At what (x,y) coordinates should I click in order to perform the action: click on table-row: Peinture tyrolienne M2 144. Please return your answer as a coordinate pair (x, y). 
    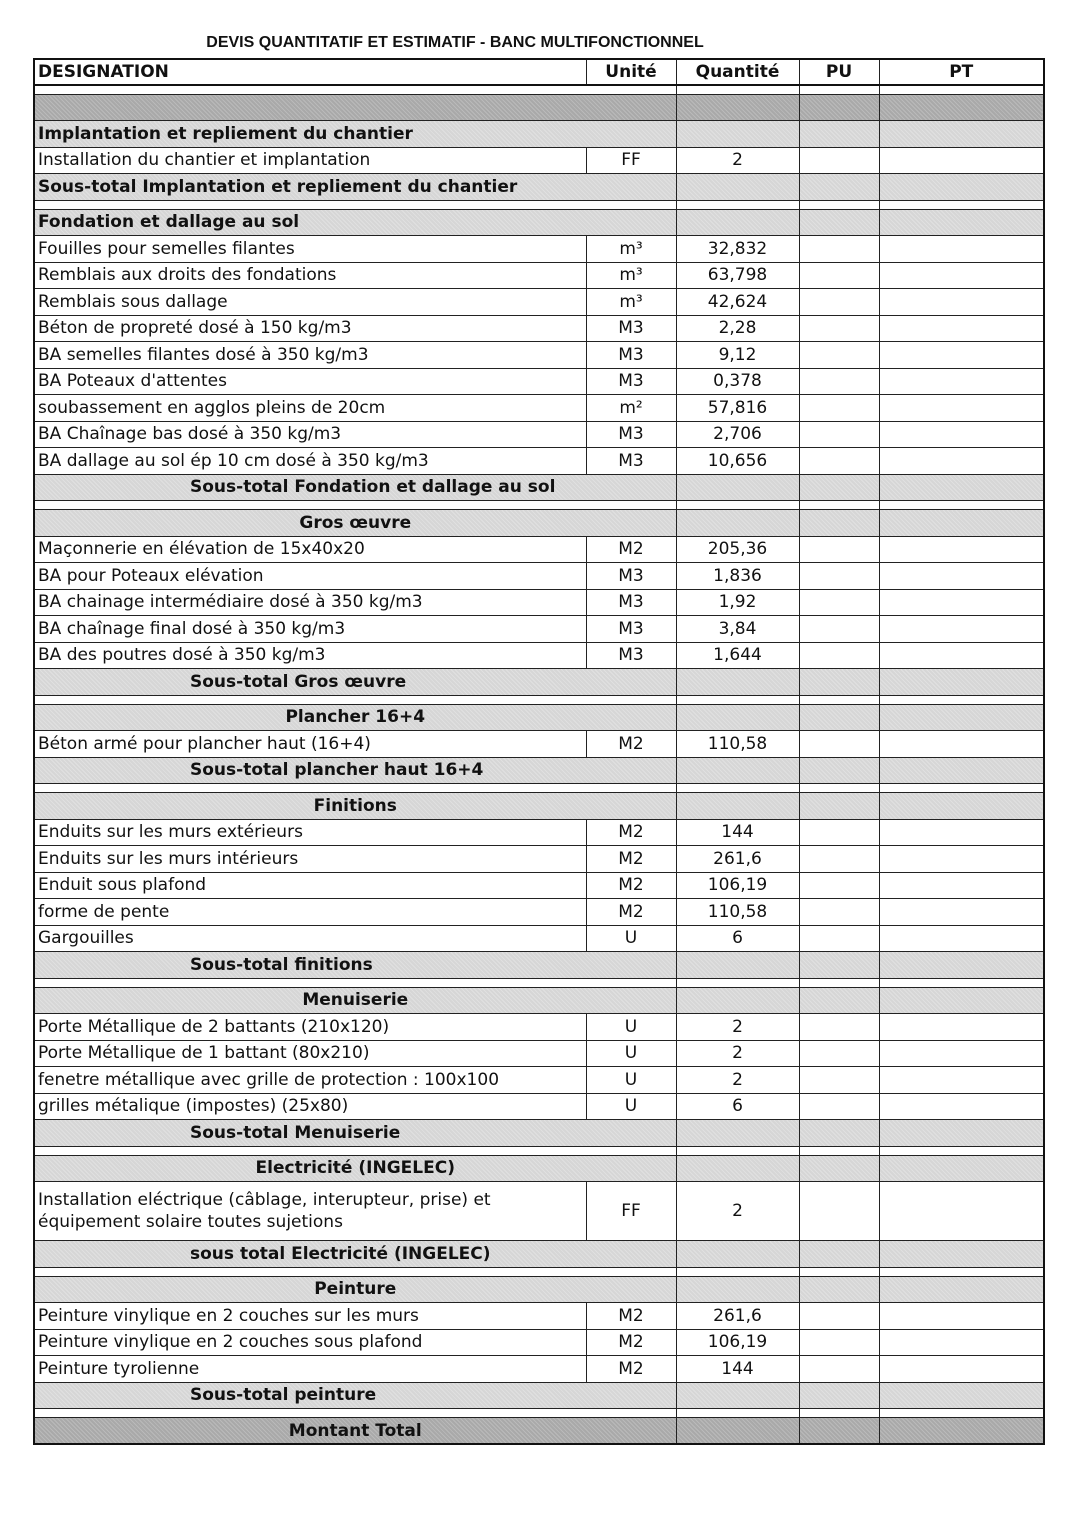
    Looking at the image, I should click on (539, 1369).